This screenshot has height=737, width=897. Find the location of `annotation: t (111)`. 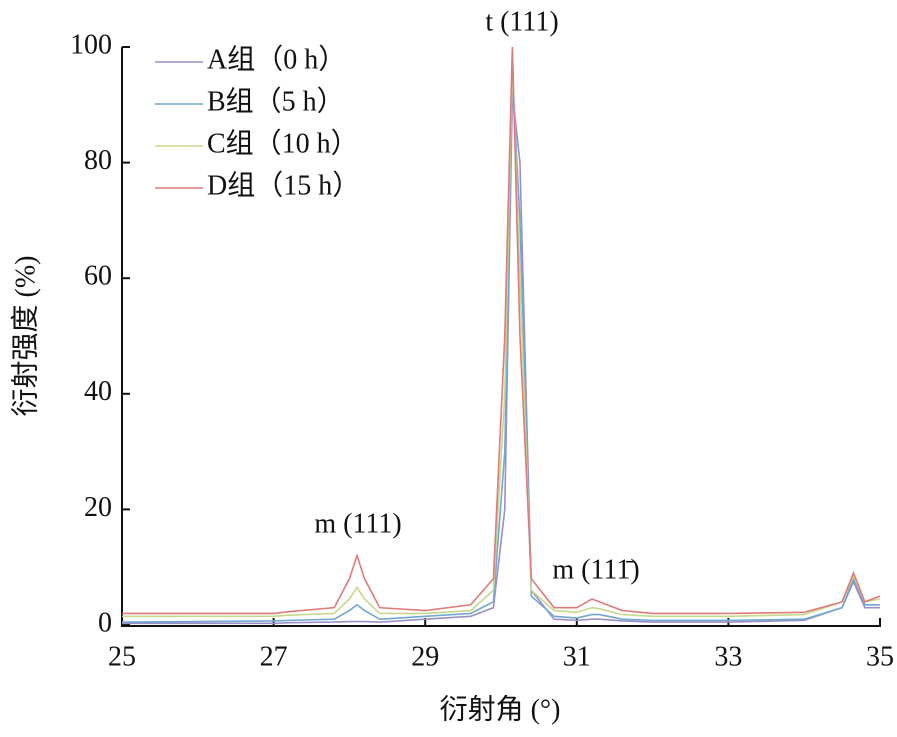

annotation: t (111) is located at coordinates (521, 21).